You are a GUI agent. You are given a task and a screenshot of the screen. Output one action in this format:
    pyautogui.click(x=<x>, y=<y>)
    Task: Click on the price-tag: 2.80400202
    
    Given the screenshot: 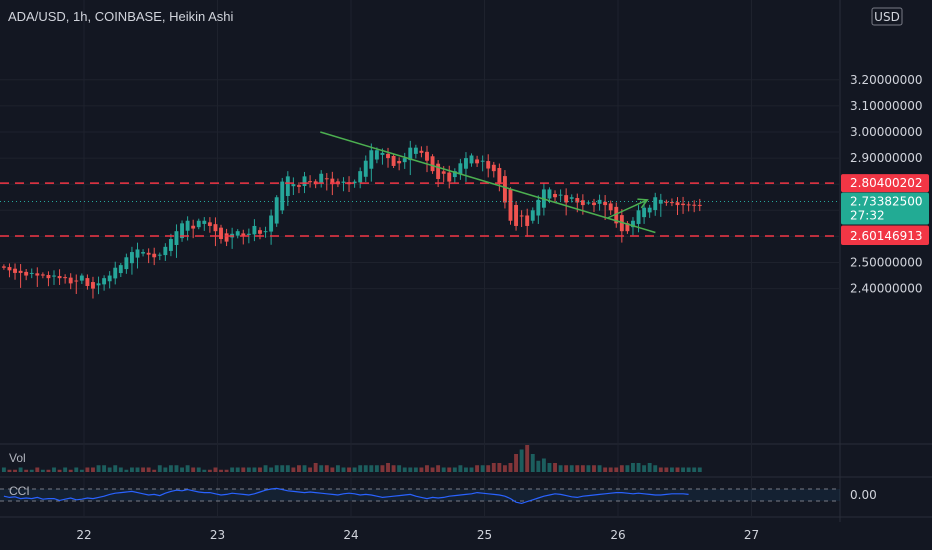 What is the action you would take?
    pyautogui.click(x=885, y=183)
    